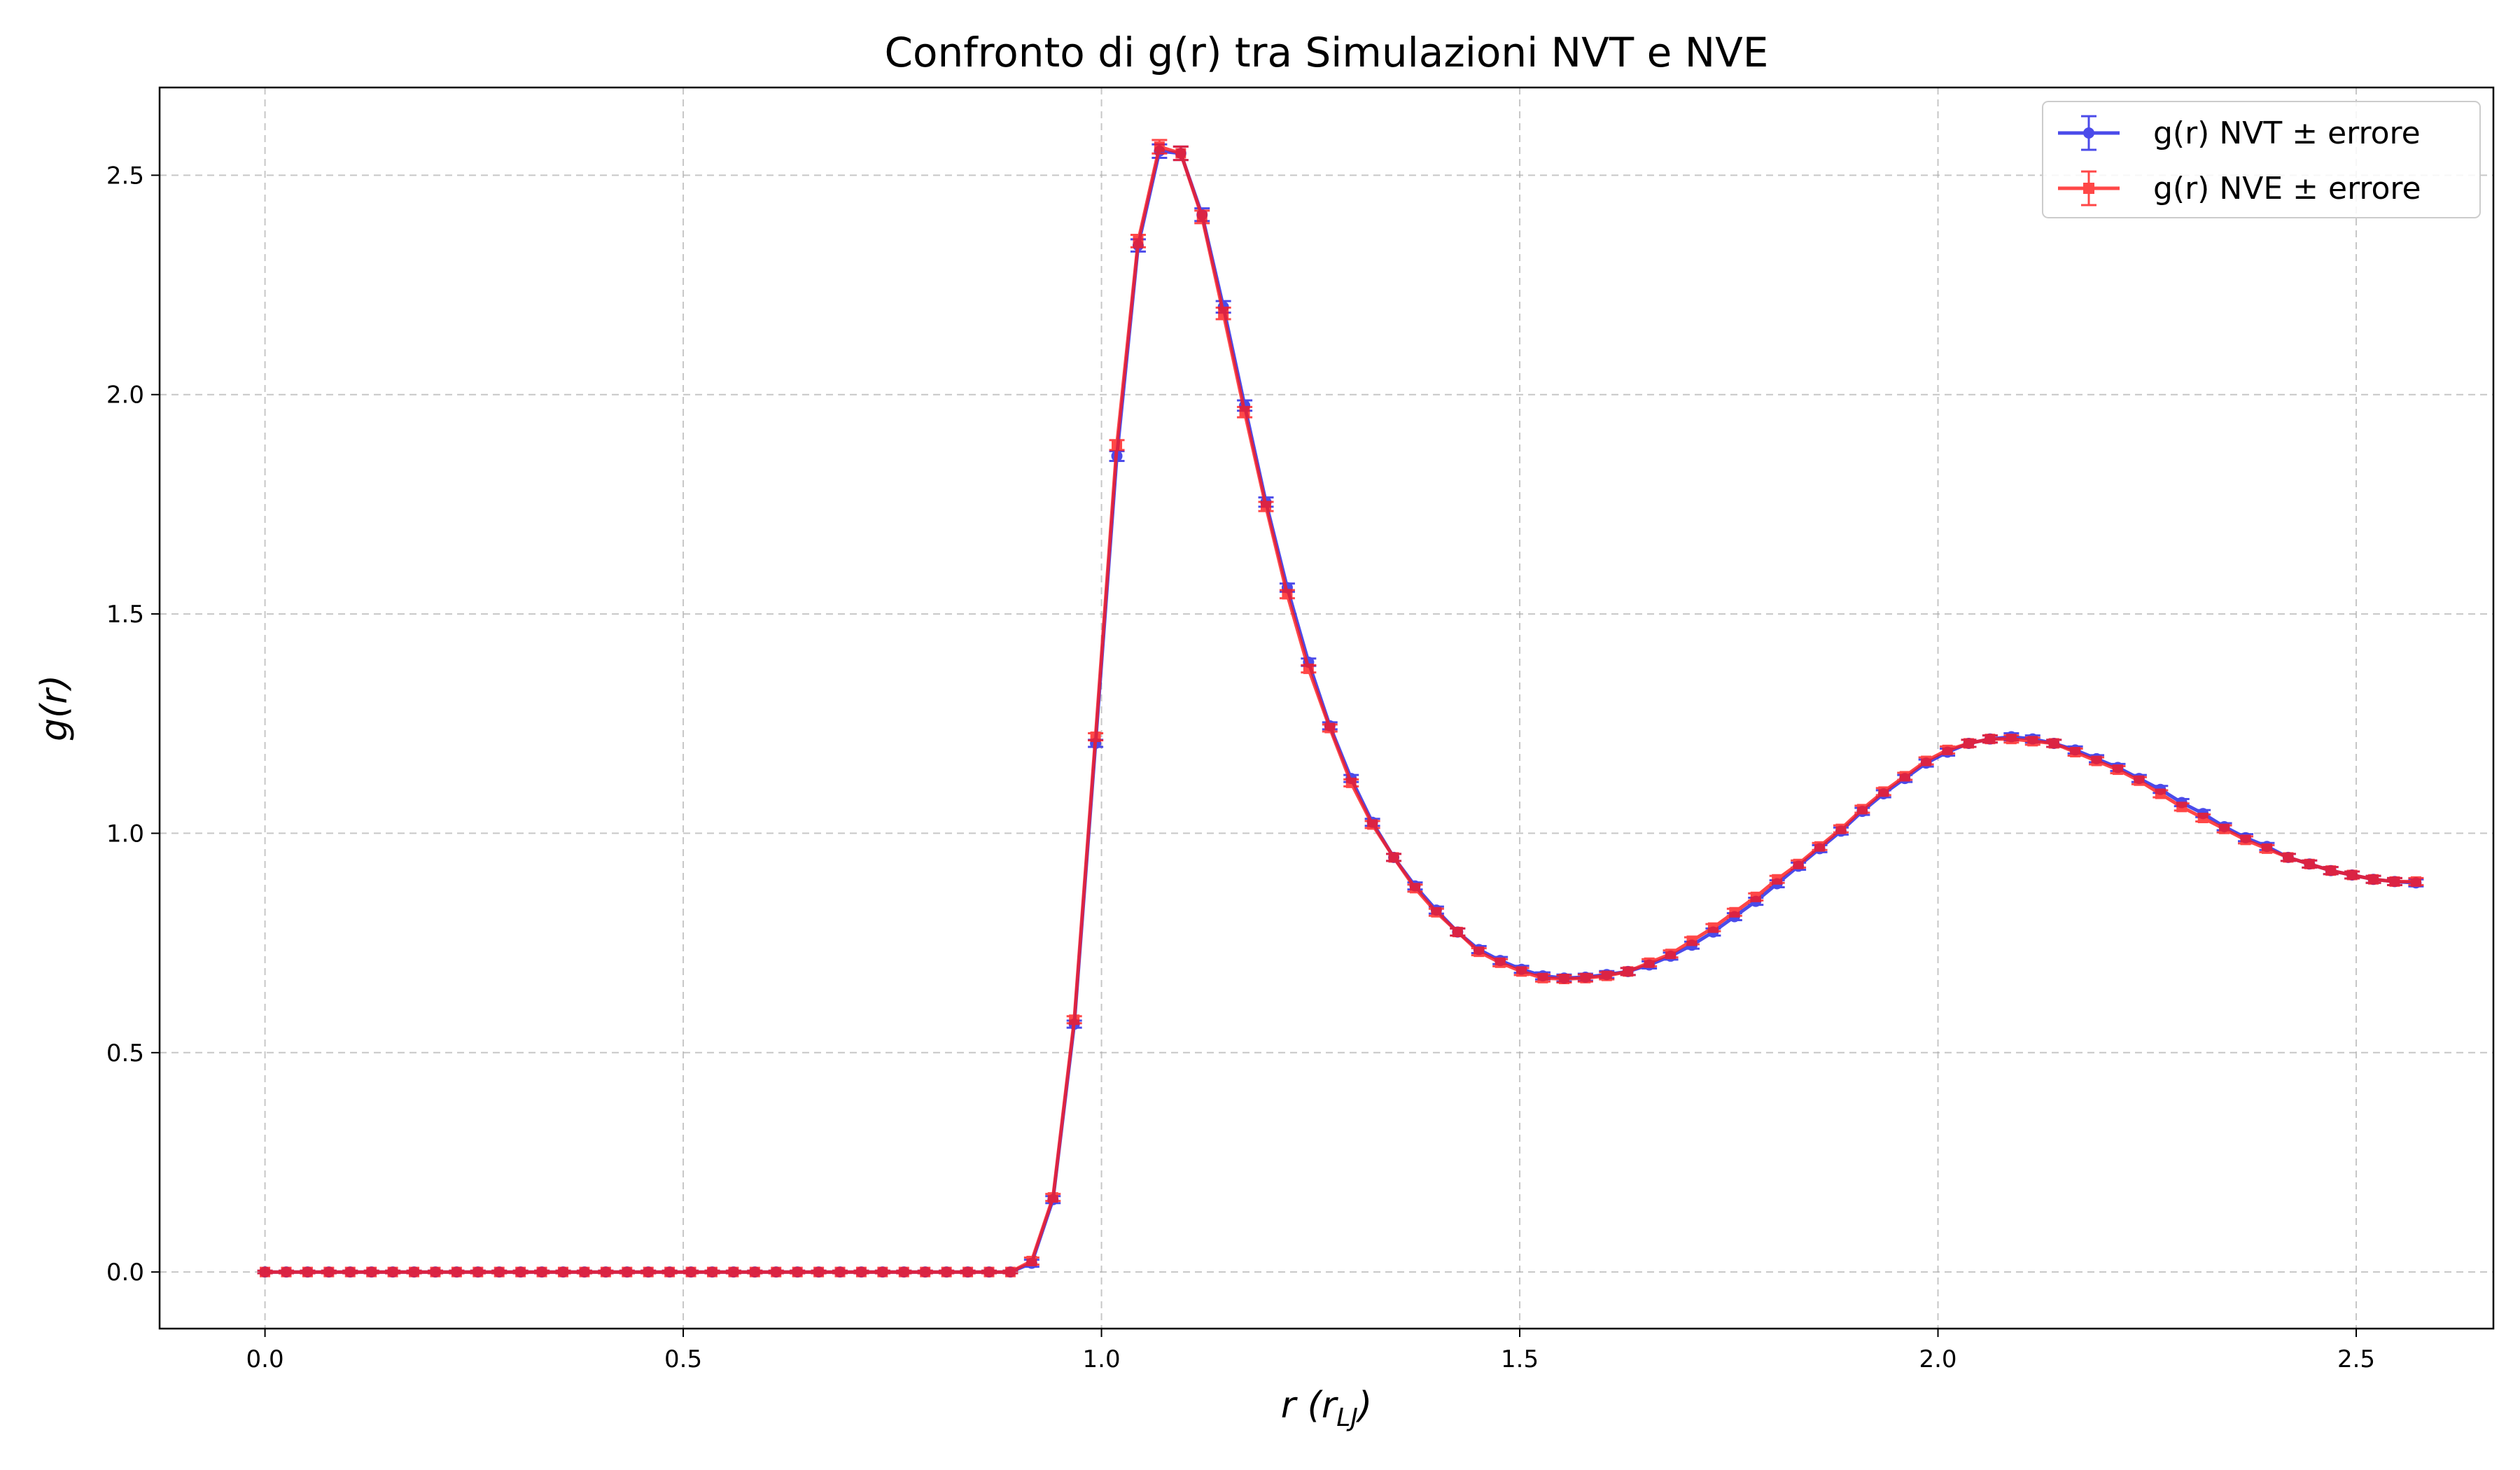  Describe the element at coordinates (1310, 1351) in the screenshot. I see `x-axis-ticks: 0.0 0.5 1.0 1.5 2.0 2.5` at that location.